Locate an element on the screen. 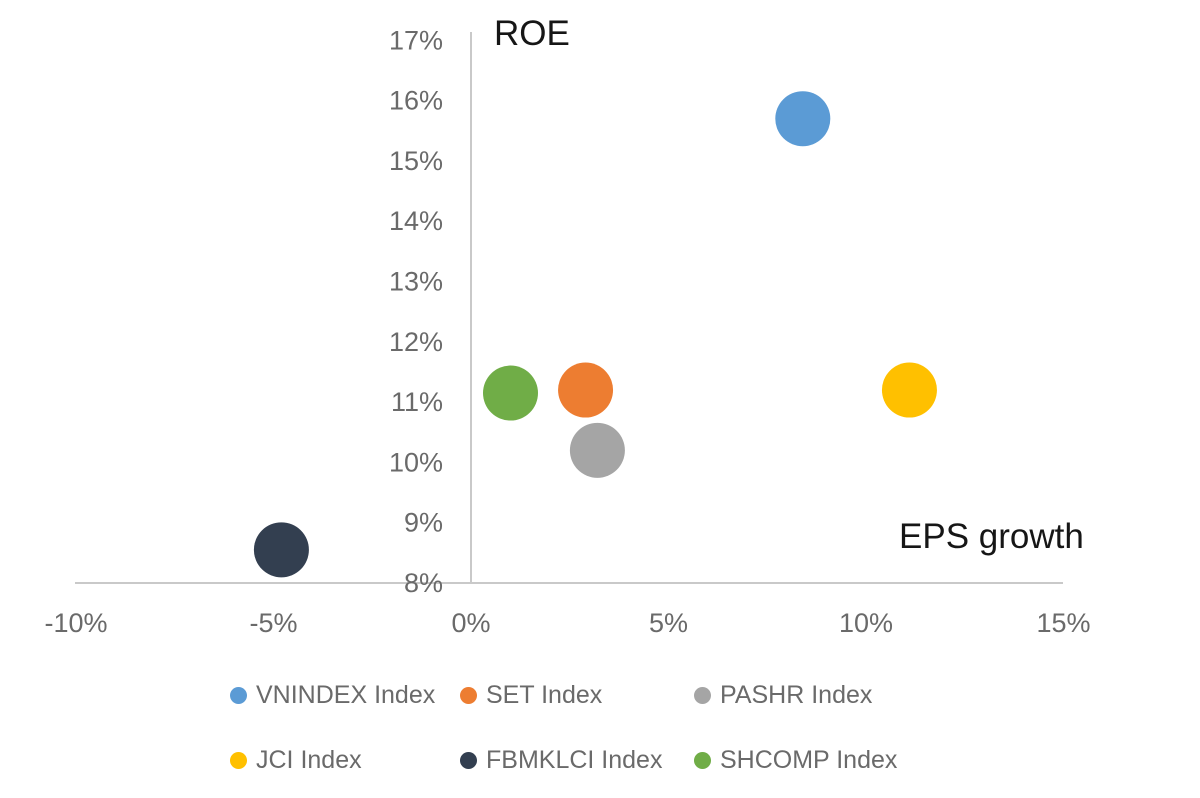 This screenshot has height=798, width=1200. legend-label: PASHR Index is located at coordinates (796, 694).